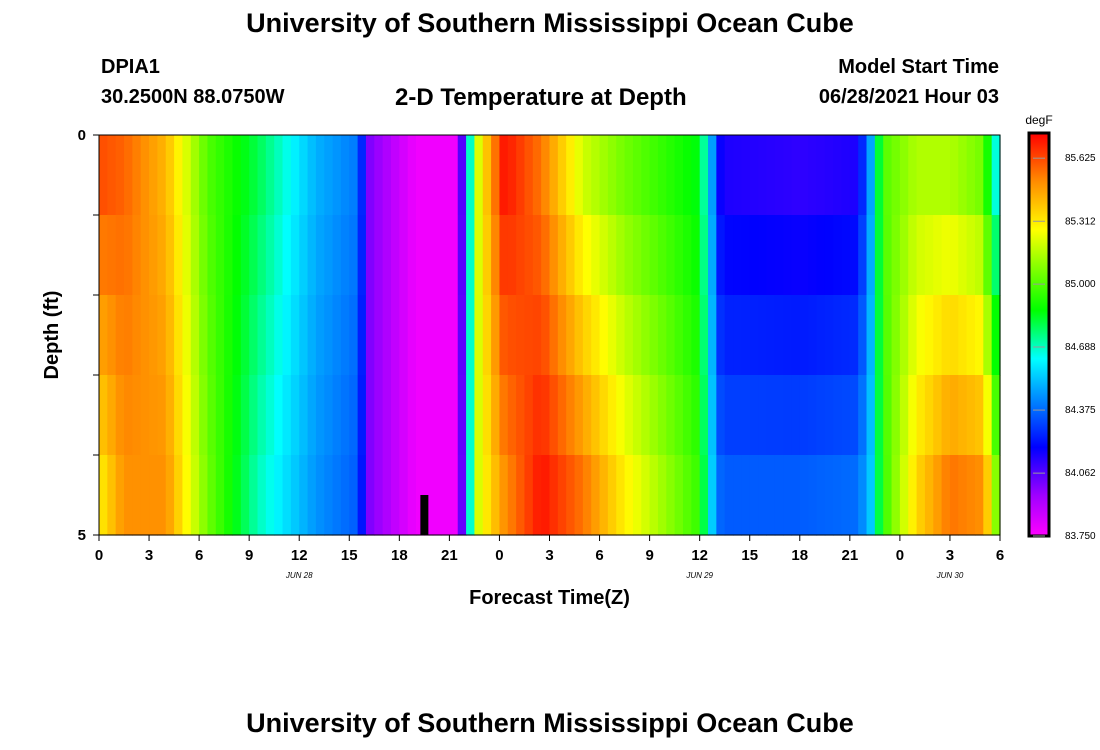  What do you see at coordinates (1000, 555) in the screenshot?
I see `x-tick-label: 6` at bounding box center [1000, 555].